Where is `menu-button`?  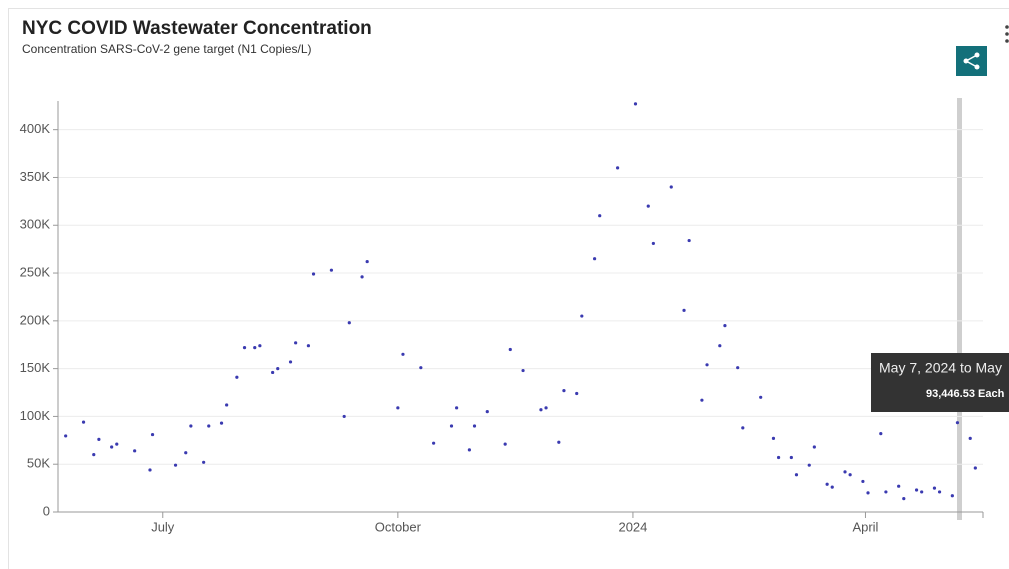
menu-button is located at coordinates (1007, 34).